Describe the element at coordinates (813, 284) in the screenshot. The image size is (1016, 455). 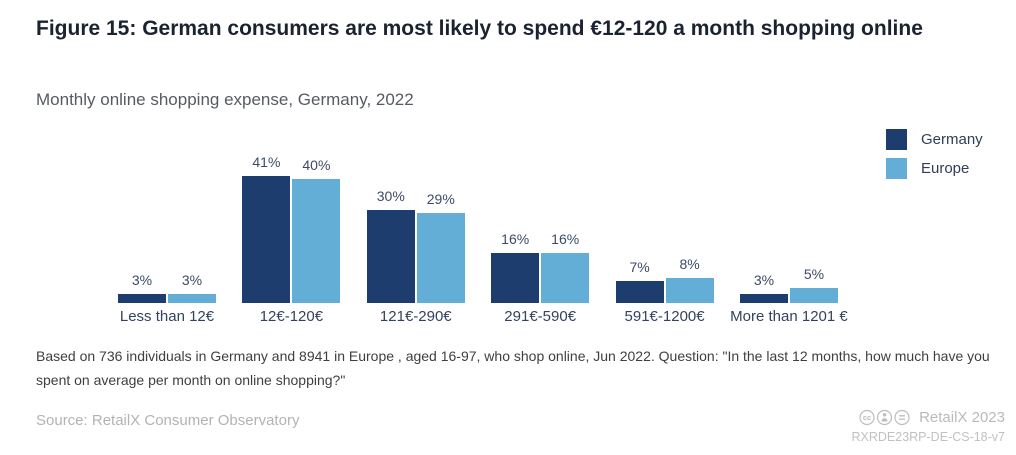
I see `bar-europe: 5%` at that location.